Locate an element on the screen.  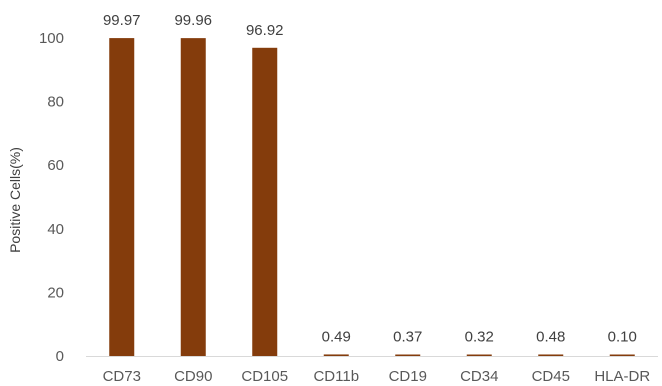
data-label: 0.49 is located at coordinates (336, 336).